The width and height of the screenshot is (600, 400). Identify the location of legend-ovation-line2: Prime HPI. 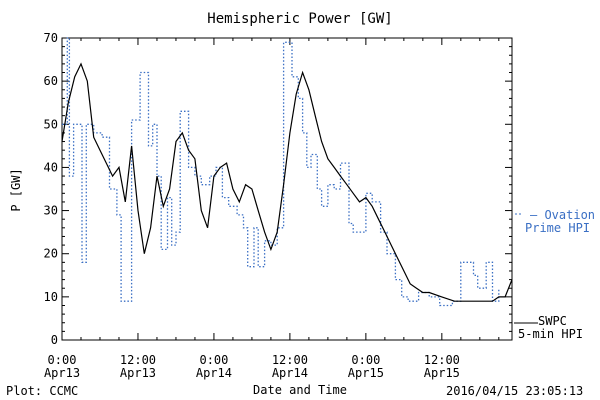
(558, 228).